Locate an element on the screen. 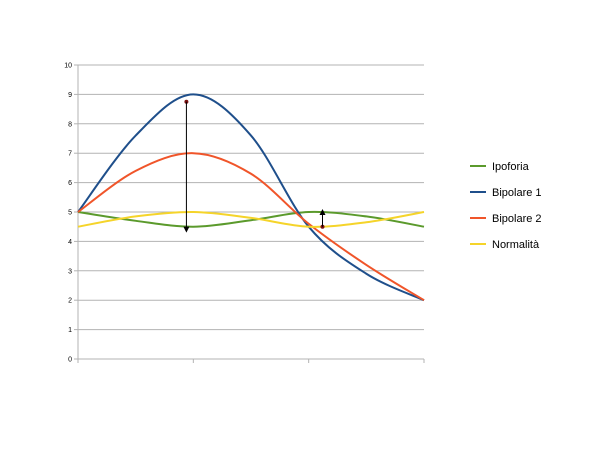 The width and height of the screenshot is (600, 450). y-tick-label: 5 is located at coordinates (70, 213).